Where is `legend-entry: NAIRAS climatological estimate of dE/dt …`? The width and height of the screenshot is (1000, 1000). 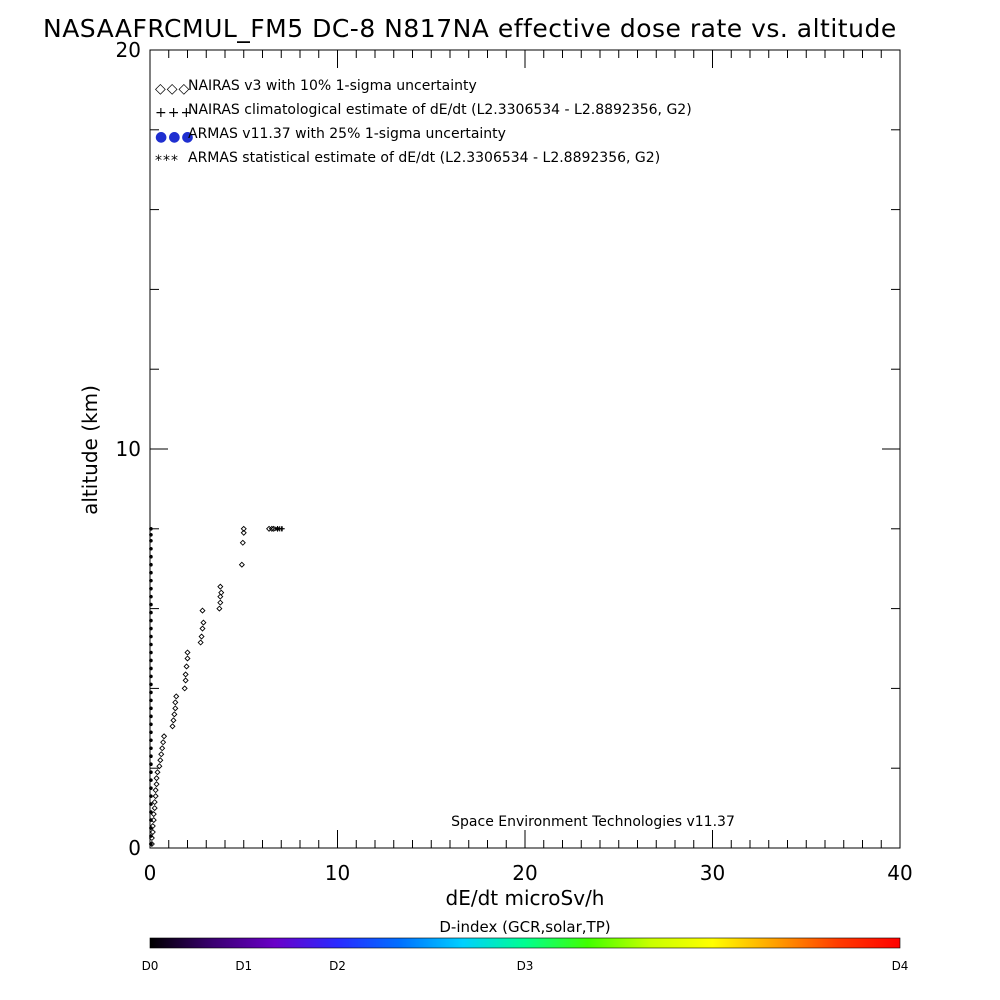
legend-entry: NAIRAS climatological estimate of dE/dt … is located at coordinates (440, 110).